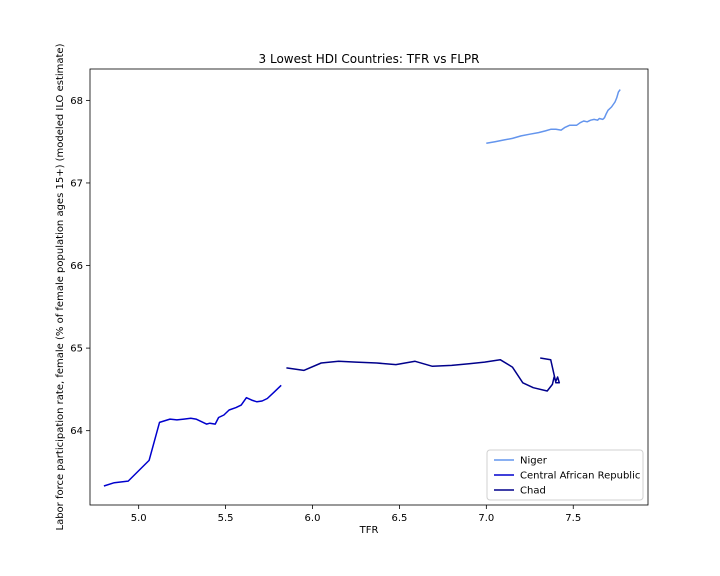  I want to click on y-tick-label: 68, so click(76, 101).